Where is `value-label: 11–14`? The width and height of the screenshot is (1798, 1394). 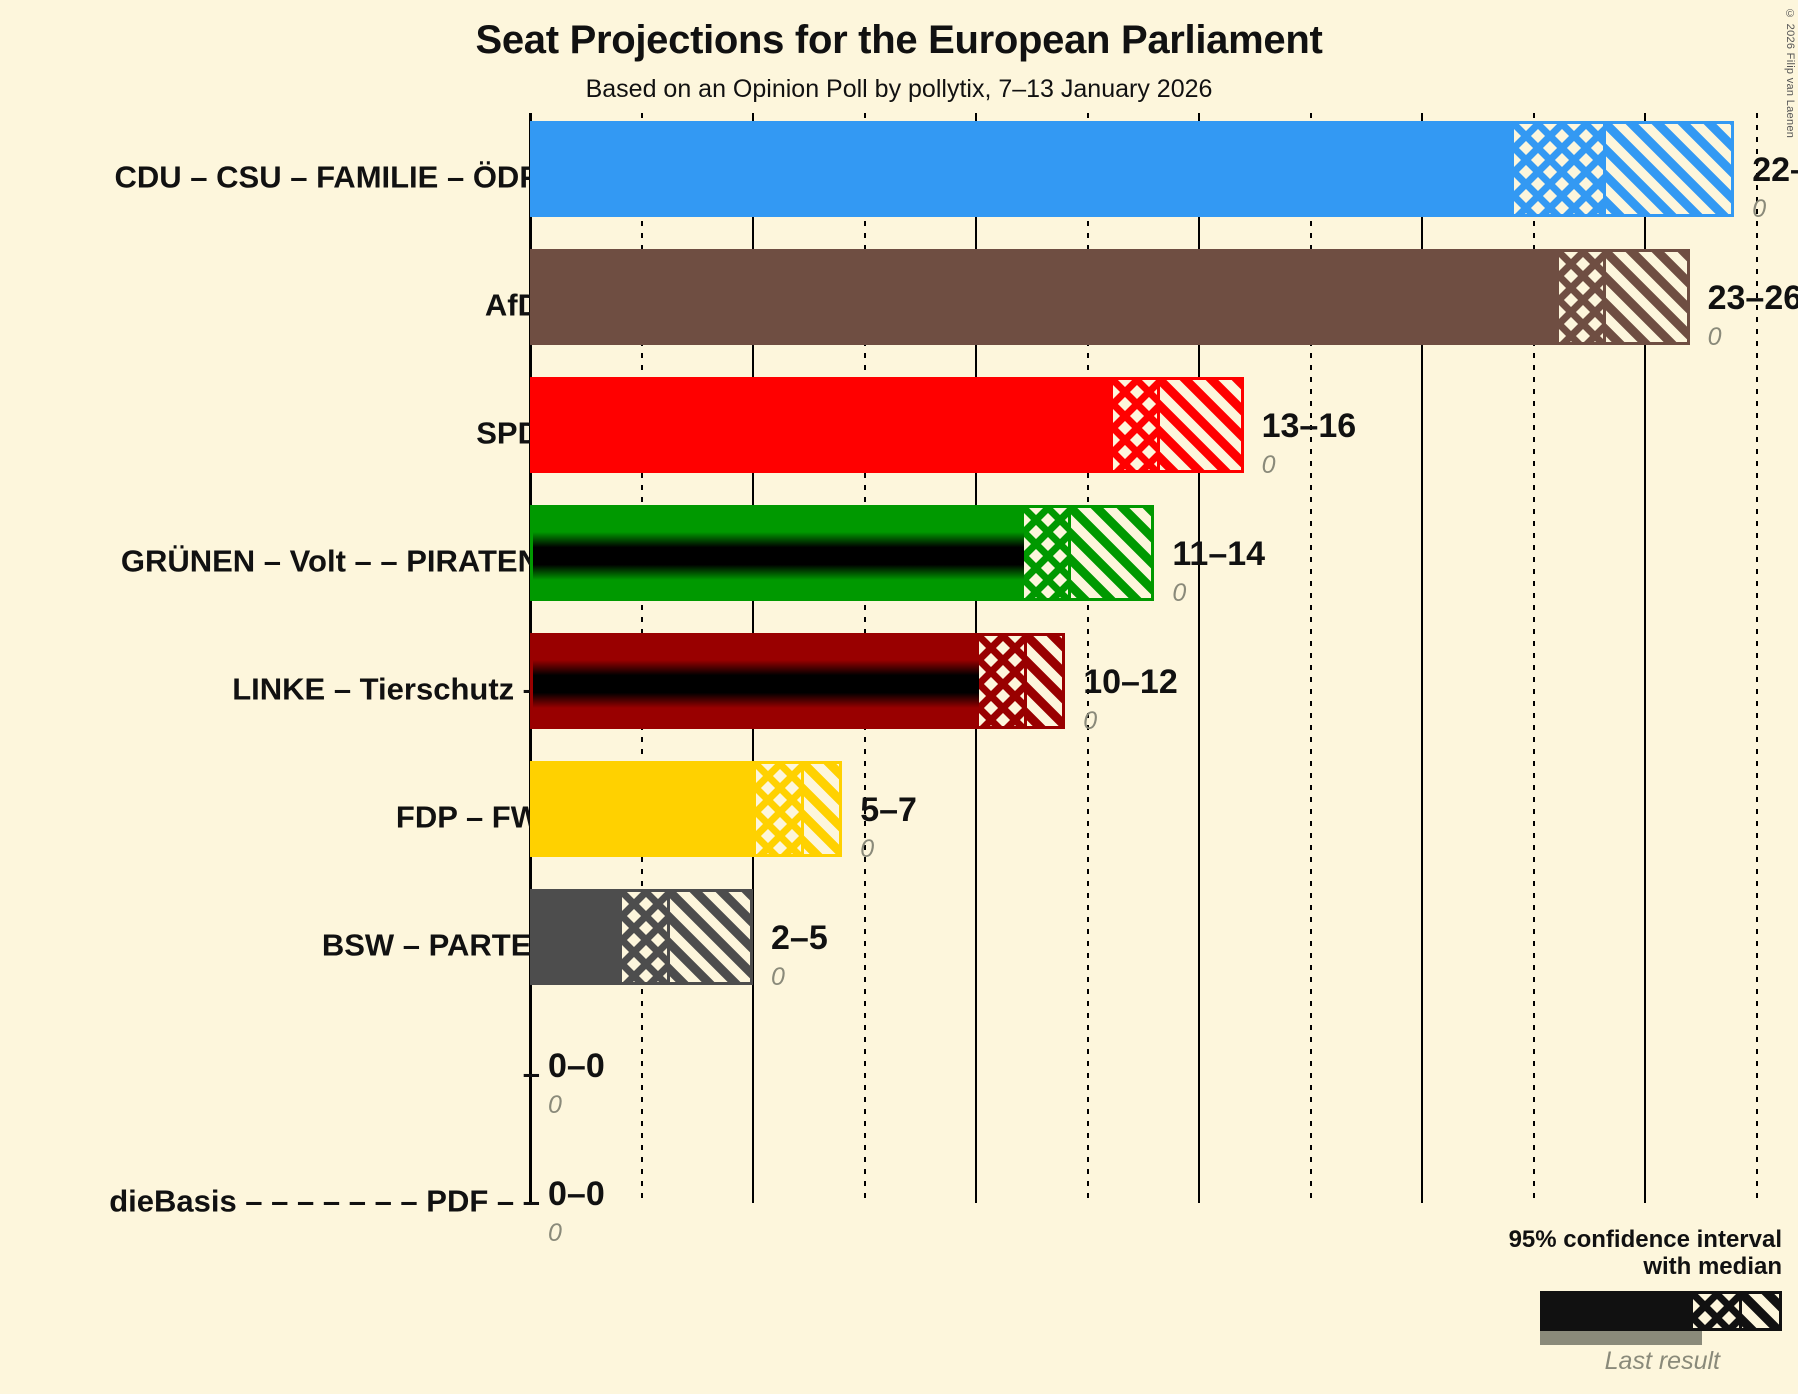 value-label: 11–14 is located at coordinates (1219, 554).